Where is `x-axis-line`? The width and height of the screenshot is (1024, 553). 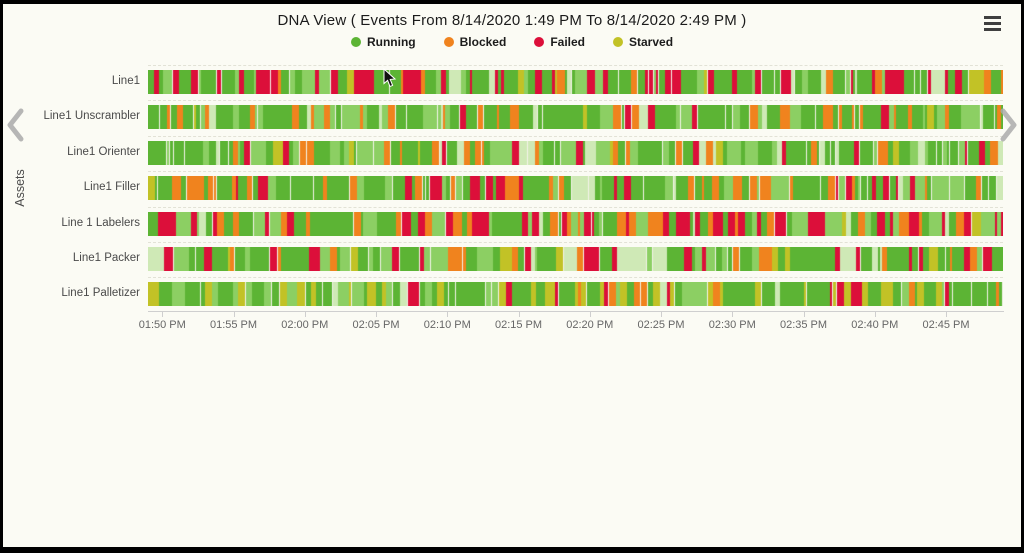
x-axis-line is located at coordinates (576, 311).